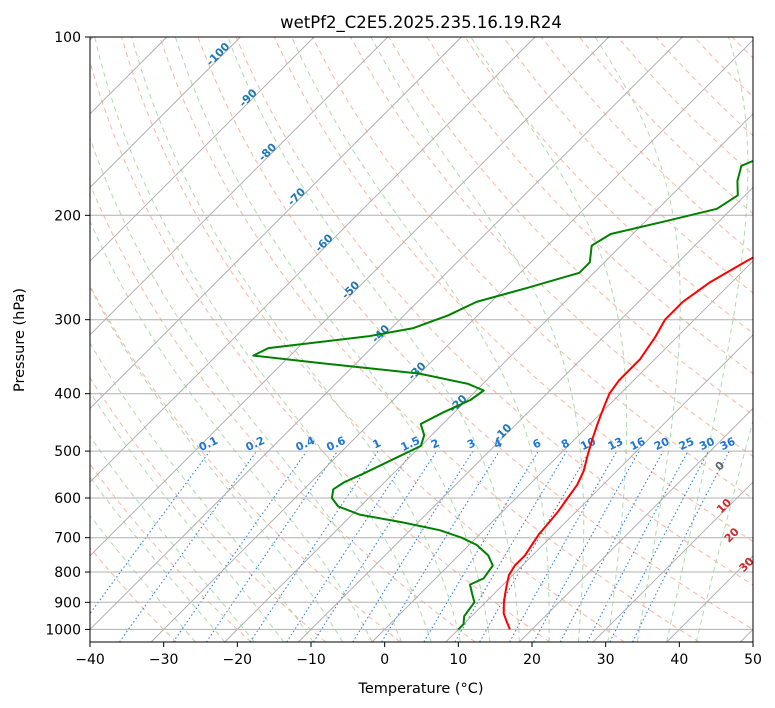  Describe the element at coordinates (728, 444) in the screenshot. I see `mixing-ratio-label: 36` at that location.